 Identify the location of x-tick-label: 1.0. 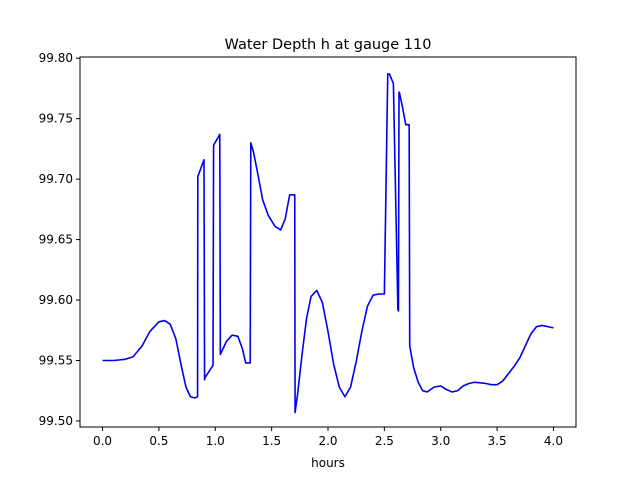
(215, 441).